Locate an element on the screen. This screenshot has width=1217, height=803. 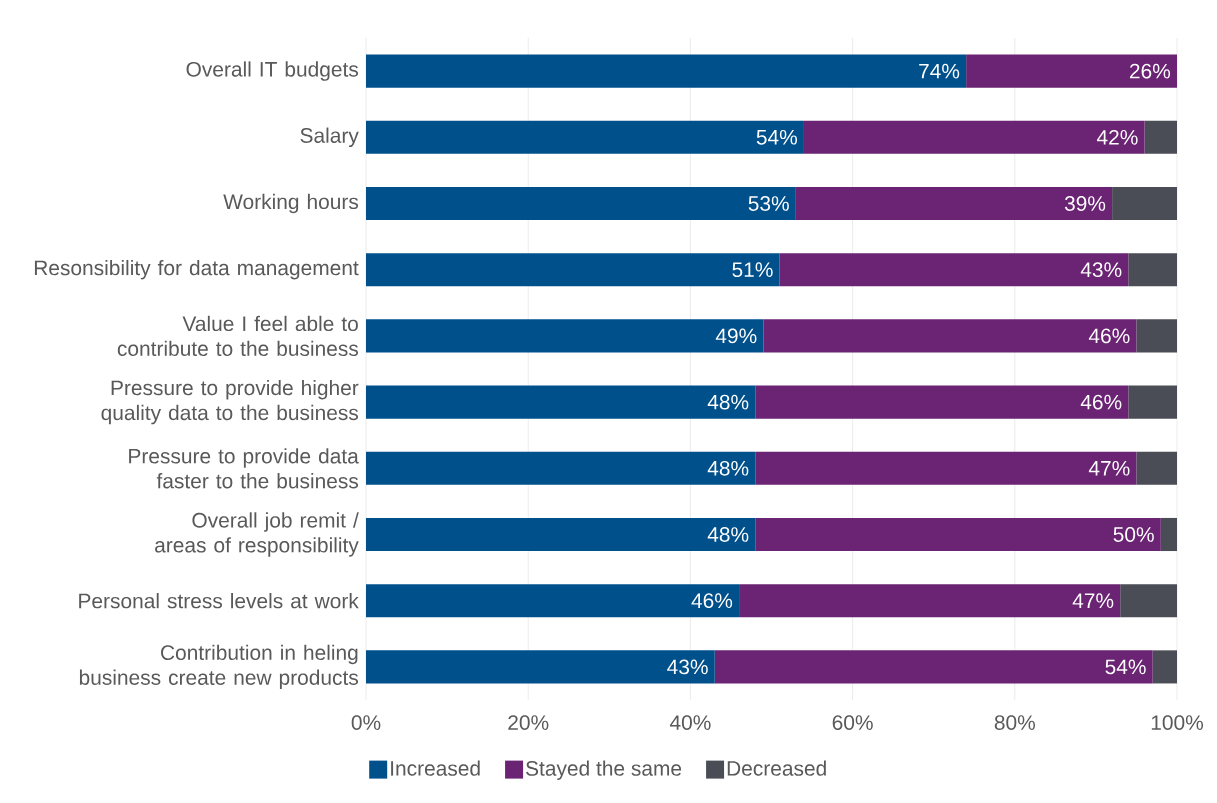
y-tick-label: Personal stress levels at work is located at coordinates (219, 601).